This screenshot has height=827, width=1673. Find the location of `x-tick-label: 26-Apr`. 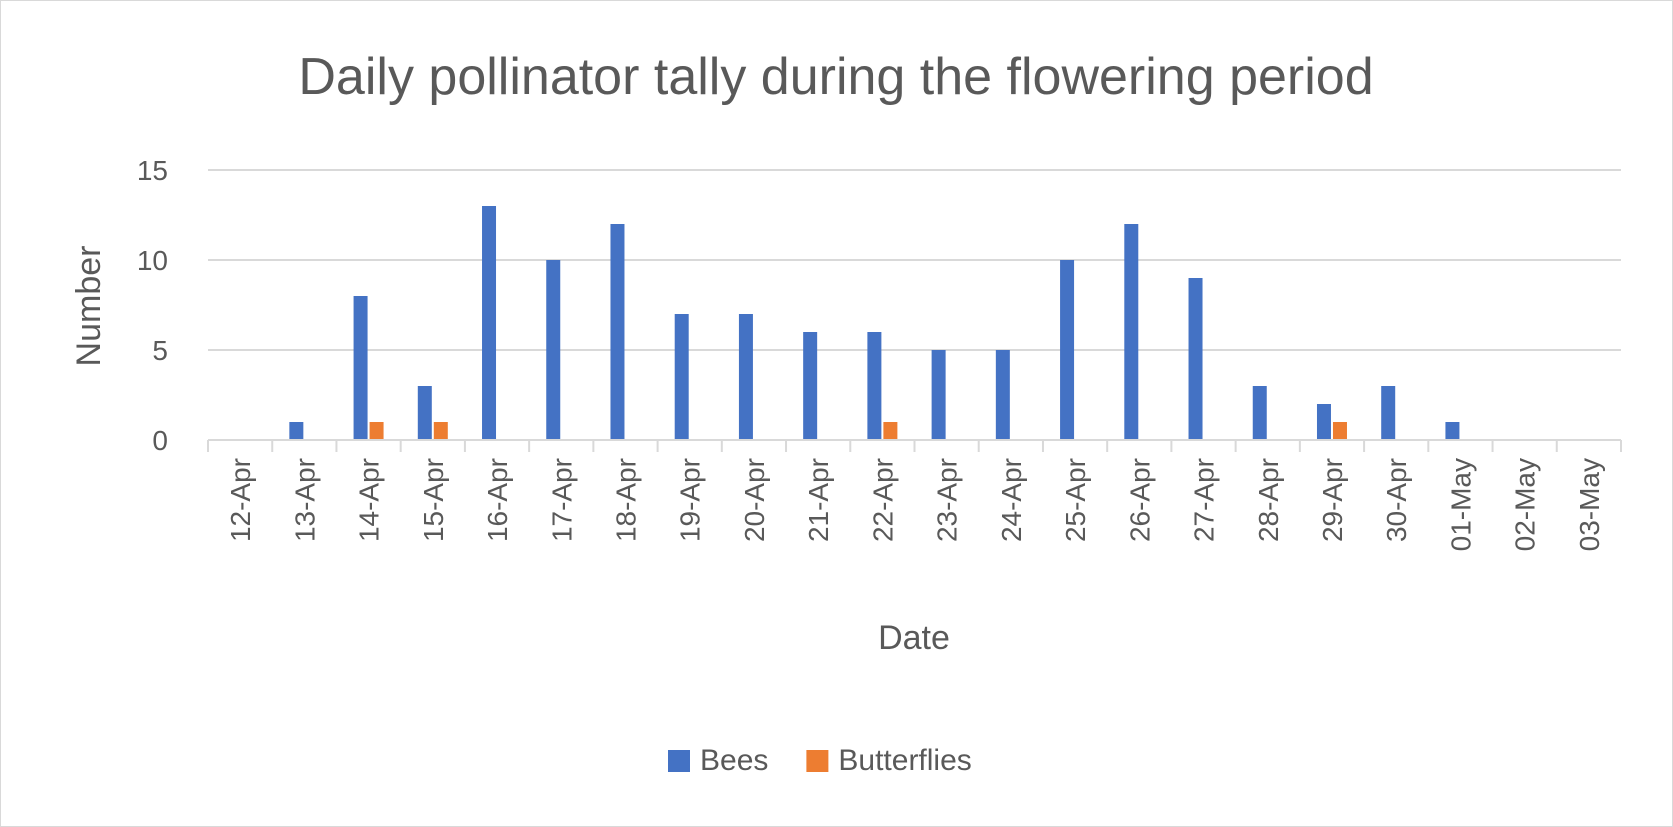

x-tick-label: 26-Apr is located at coordinates (1139, 500).